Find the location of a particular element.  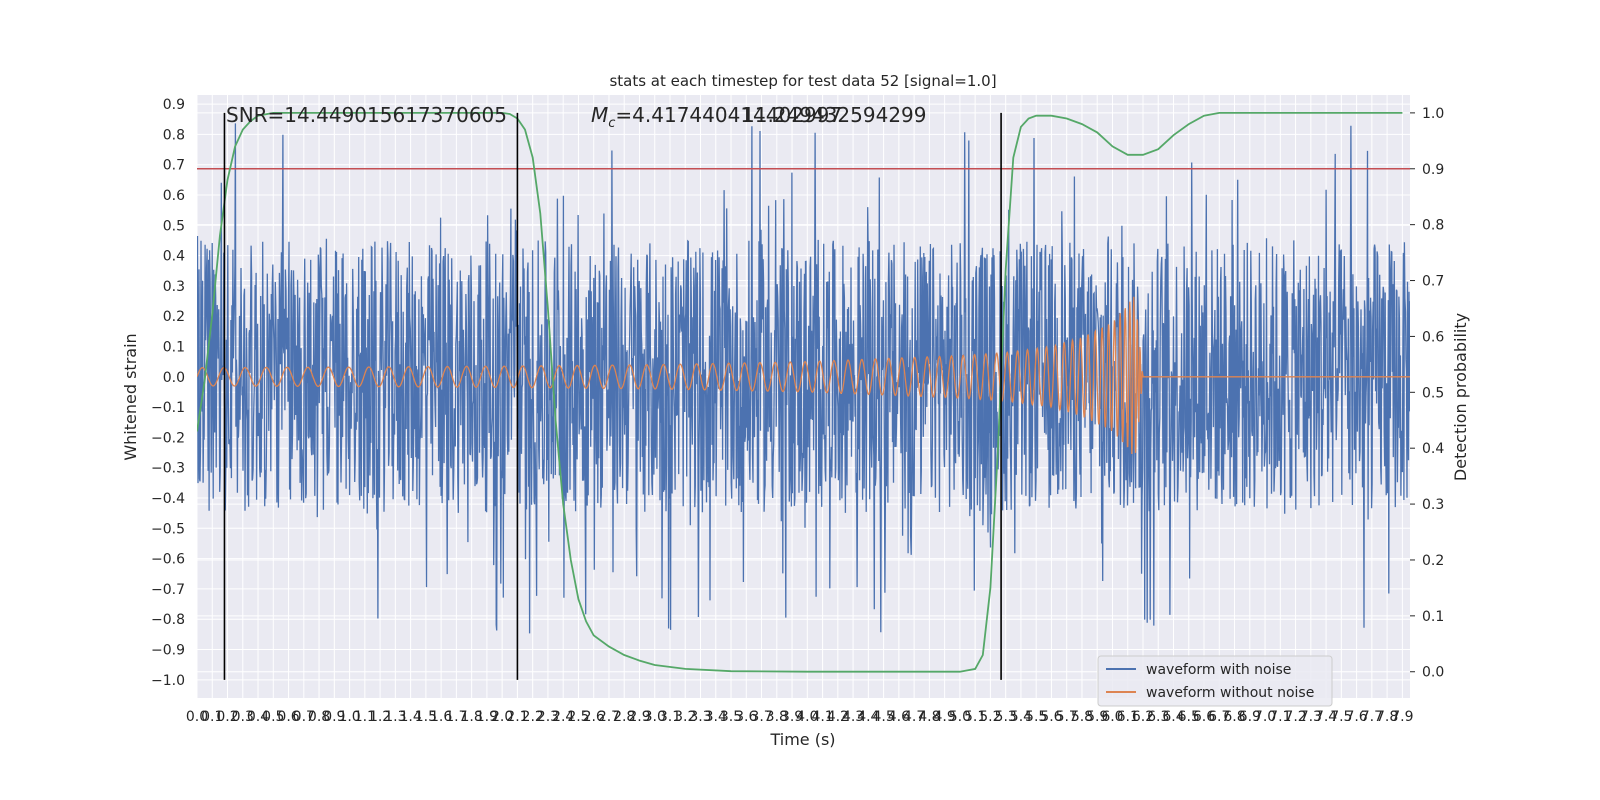

x-tick-label: 7.2 is located at coordinates (1295, 717).